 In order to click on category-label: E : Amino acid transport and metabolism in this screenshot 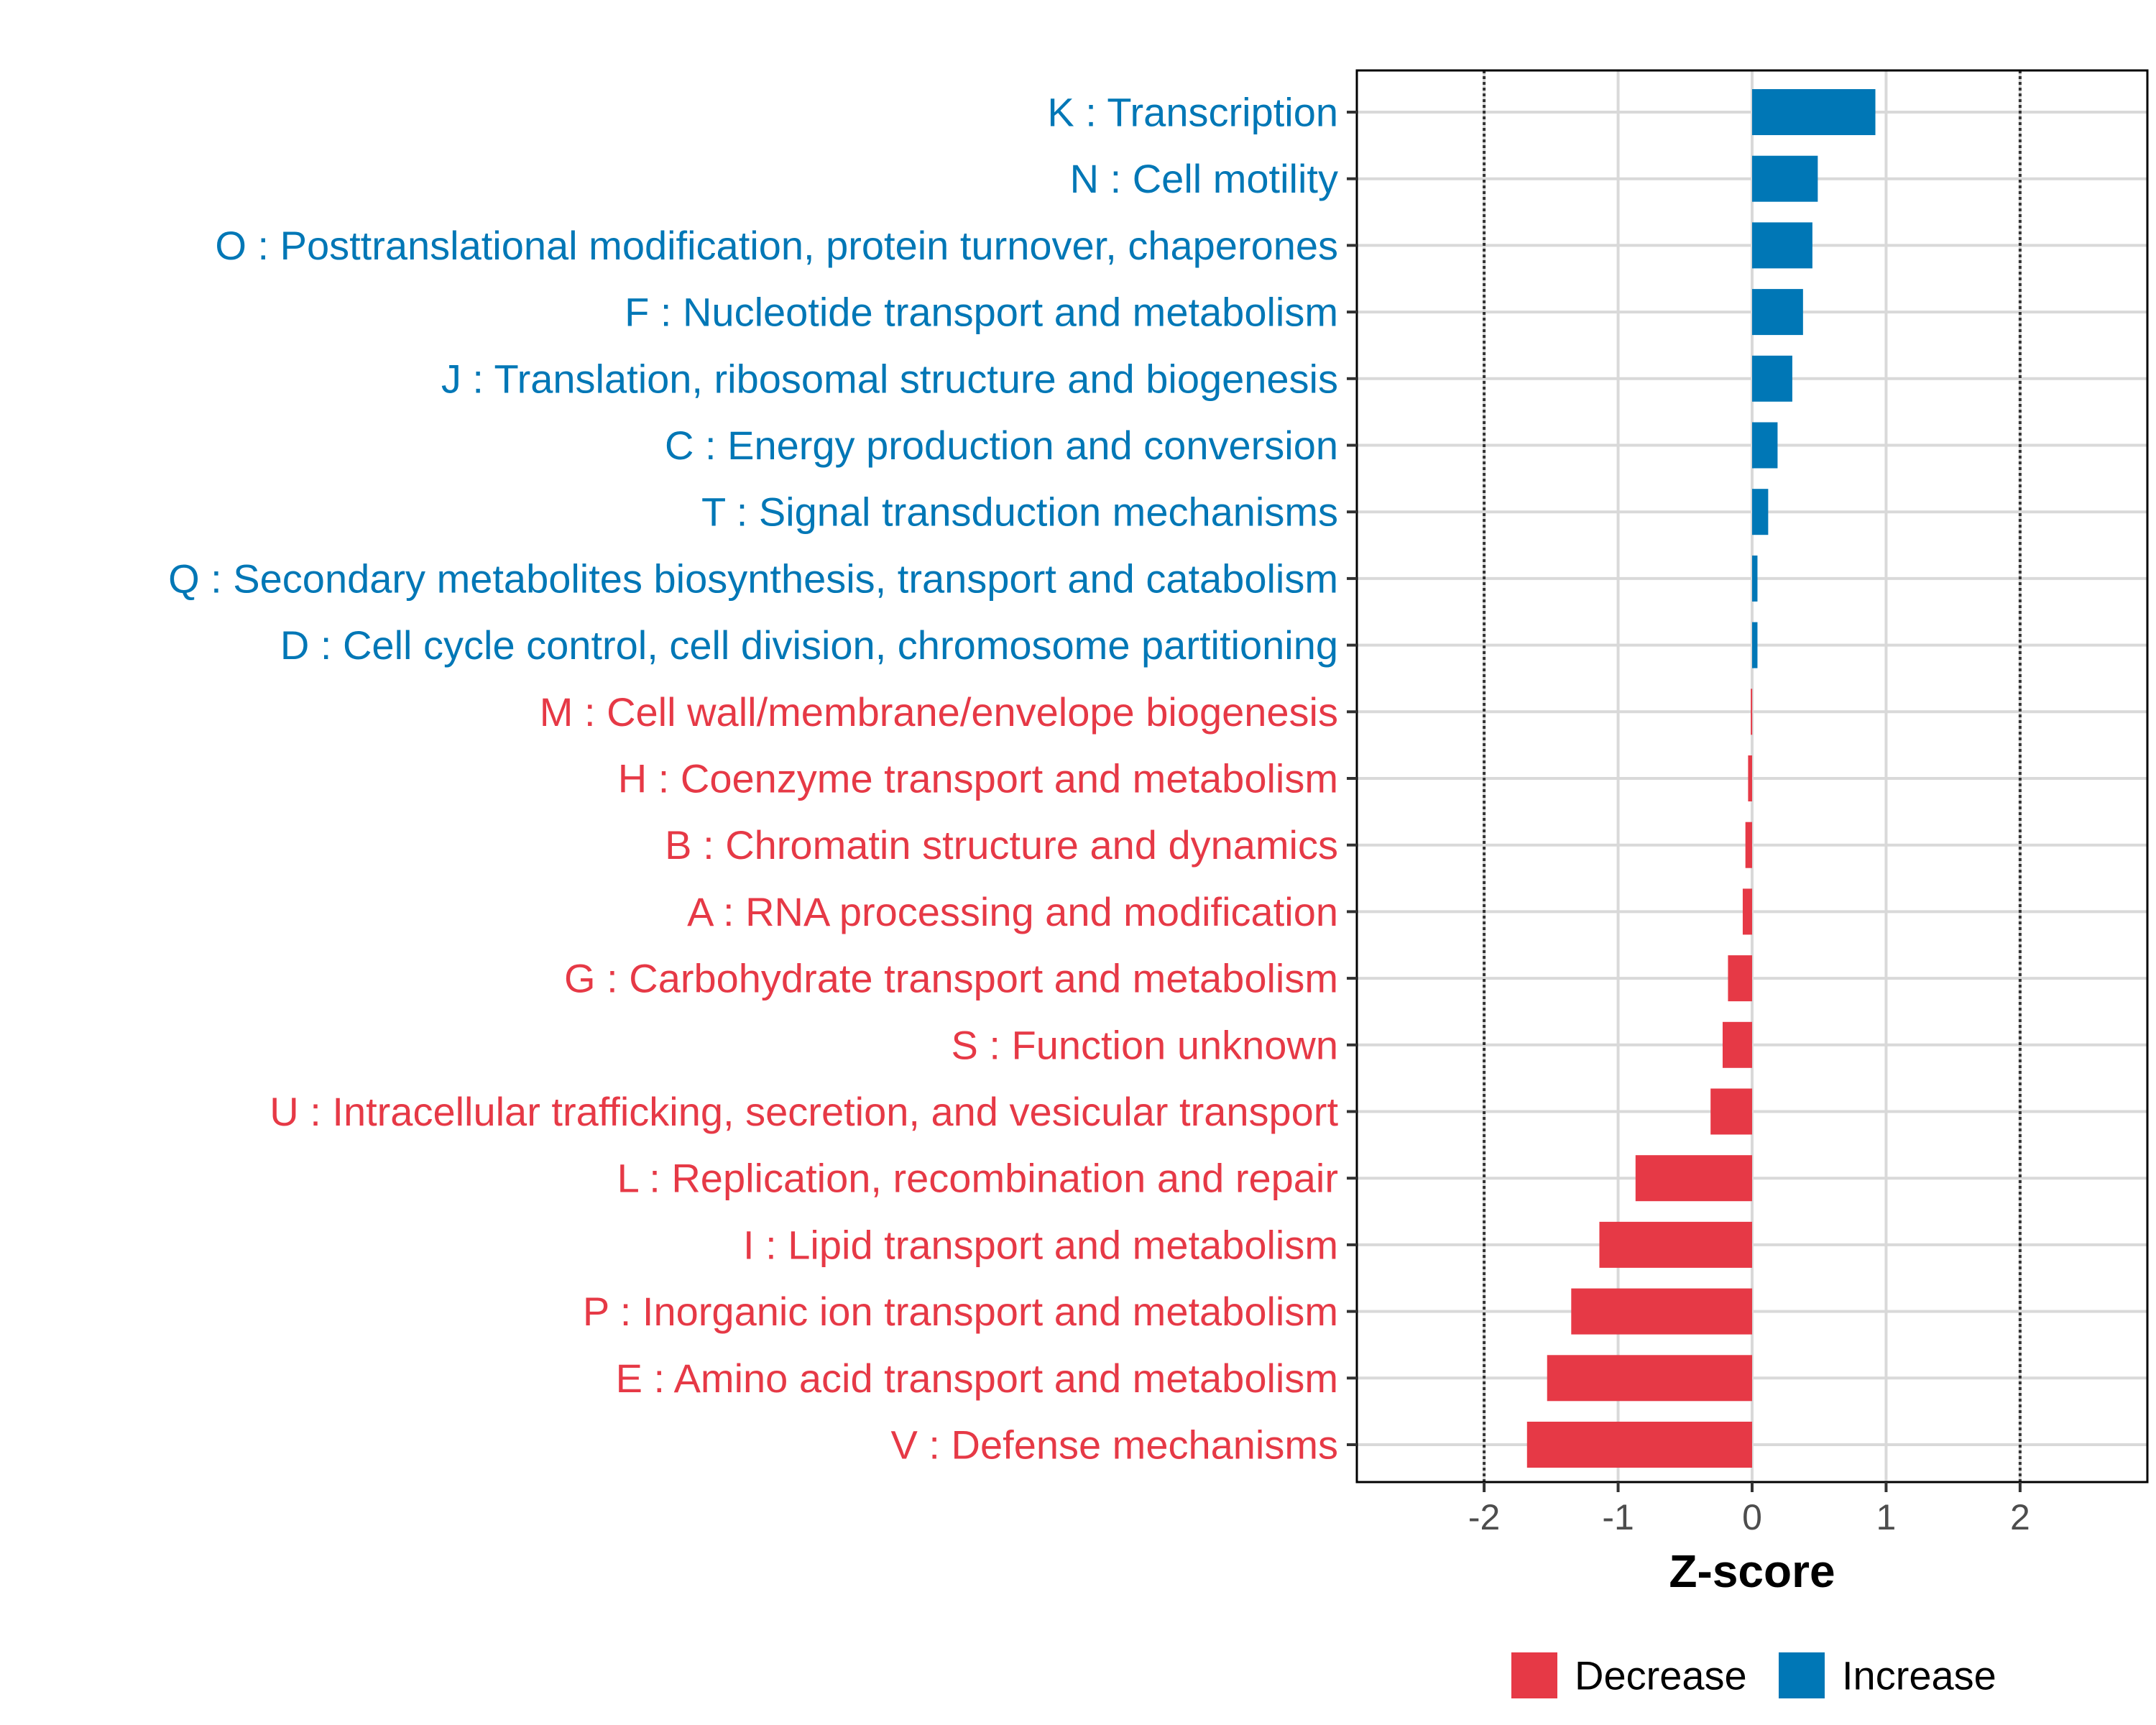, I will do `click(977, 1378)`.